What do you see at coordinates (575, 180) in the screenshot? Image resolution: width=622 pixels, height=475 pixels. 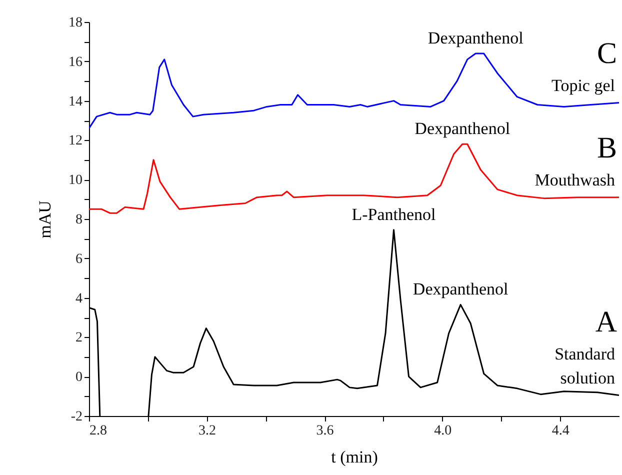 I see `series-label: Mouthwash` at bounding box center [575, 180].